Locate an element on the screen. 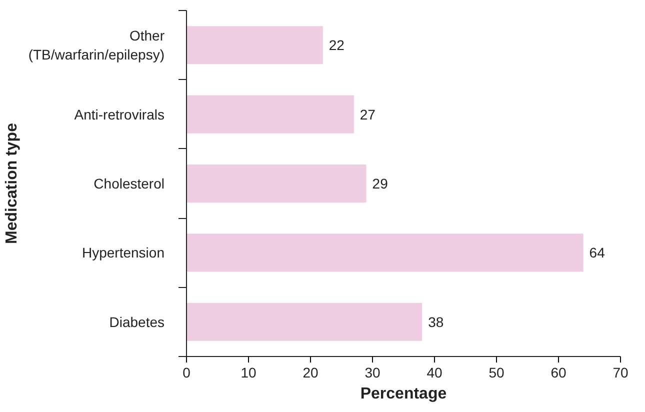 The height and width of the screenshot is (412, 645). x-axis-title: Percentage is located at coordinates (403, 394).